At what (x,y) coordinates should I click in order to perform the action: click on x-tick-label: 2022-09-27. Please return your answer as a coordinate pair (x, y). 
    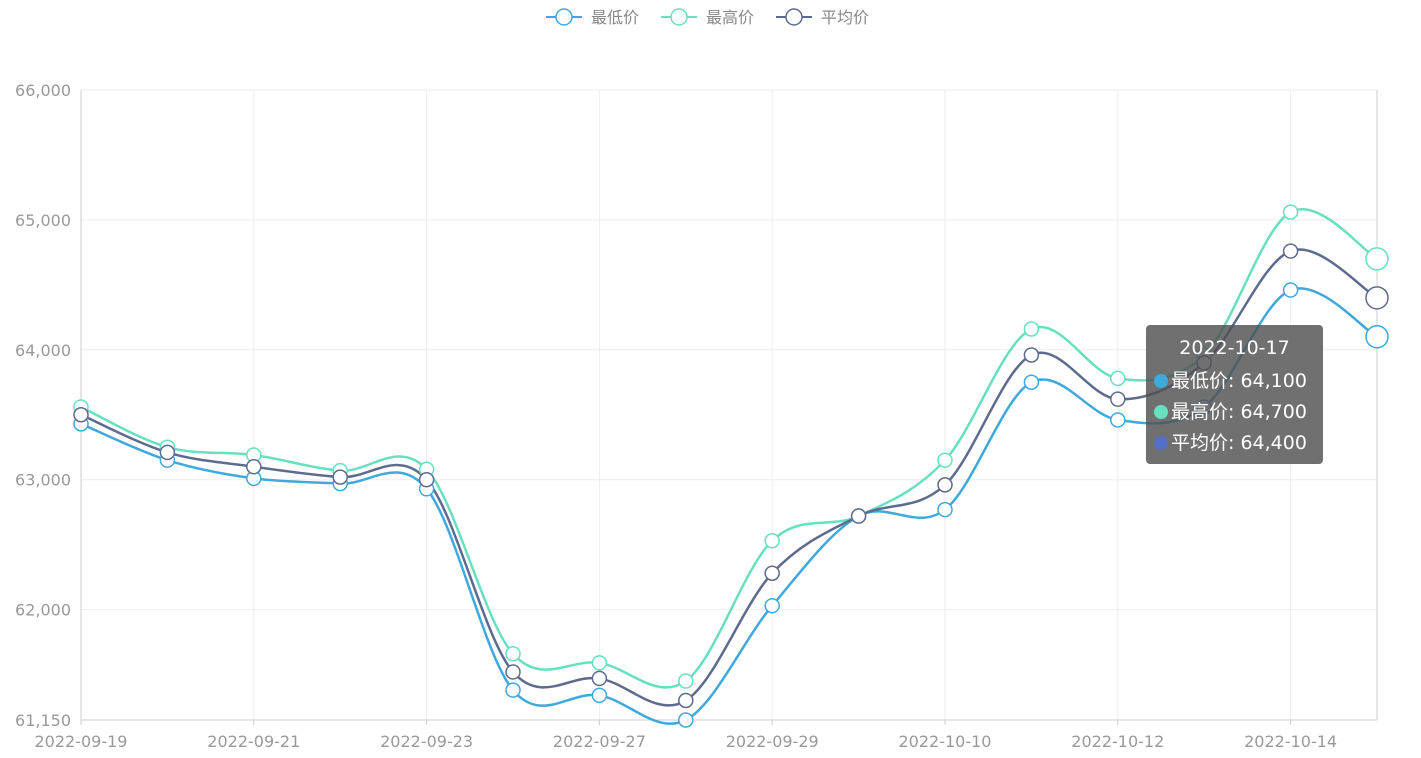
    Looking at the image, I should click on (599, 741).